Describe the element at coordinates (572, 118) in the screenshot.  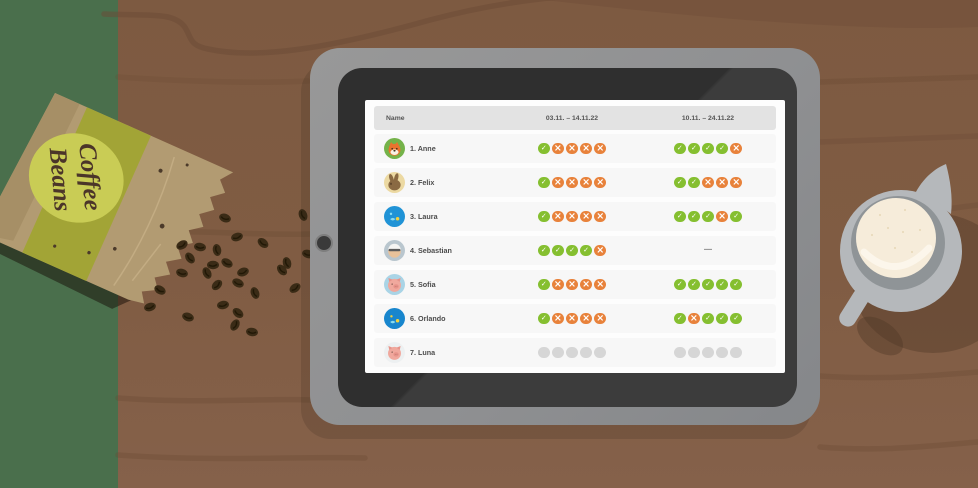
I see `header-period1: 03.11. – 14.11.22` at that location.